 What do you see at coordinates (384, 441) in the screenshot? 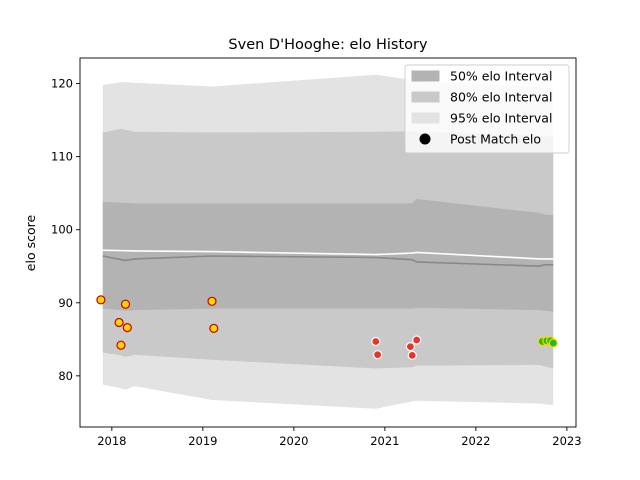
I see `x-tick-label: 2021` at bounding box center [384, 441].